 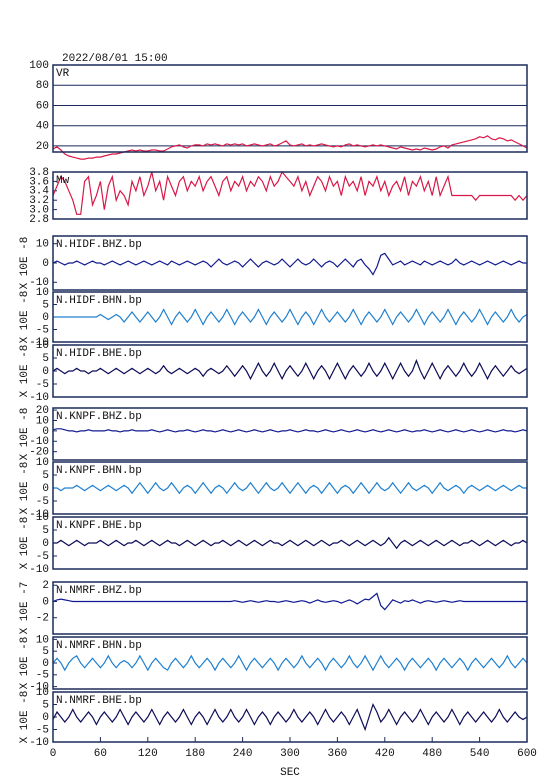 I want to click on panel-label: N.KNPF.BHZ.bp, so click(x=99, y=417).